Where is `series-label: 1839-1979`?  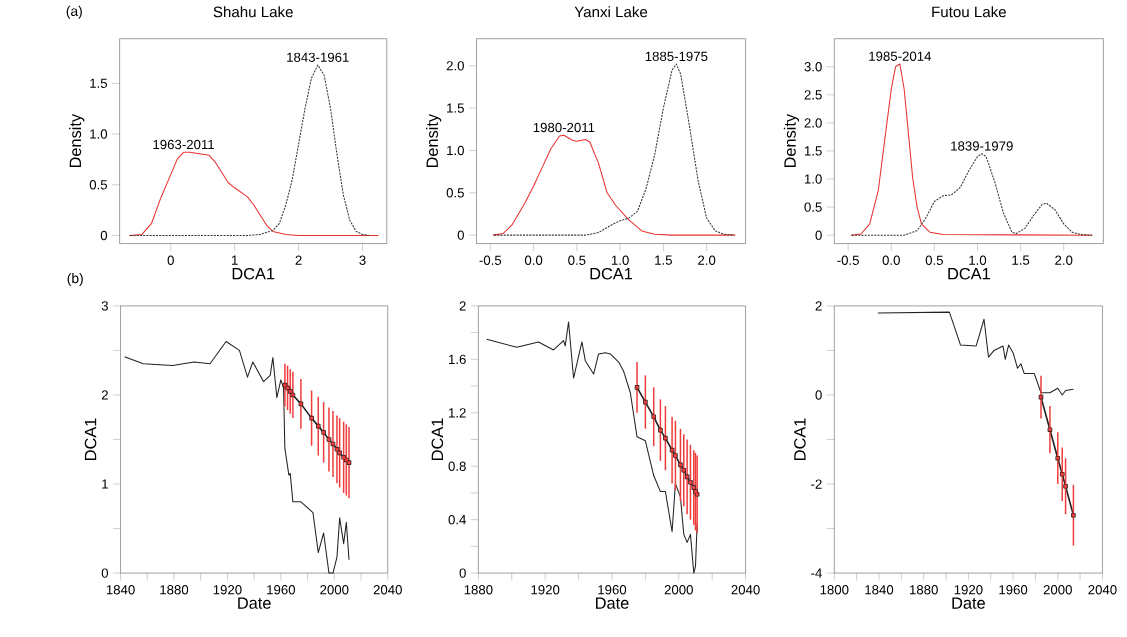 series-label: 1839-1979 is located at coordinates (982, 146).